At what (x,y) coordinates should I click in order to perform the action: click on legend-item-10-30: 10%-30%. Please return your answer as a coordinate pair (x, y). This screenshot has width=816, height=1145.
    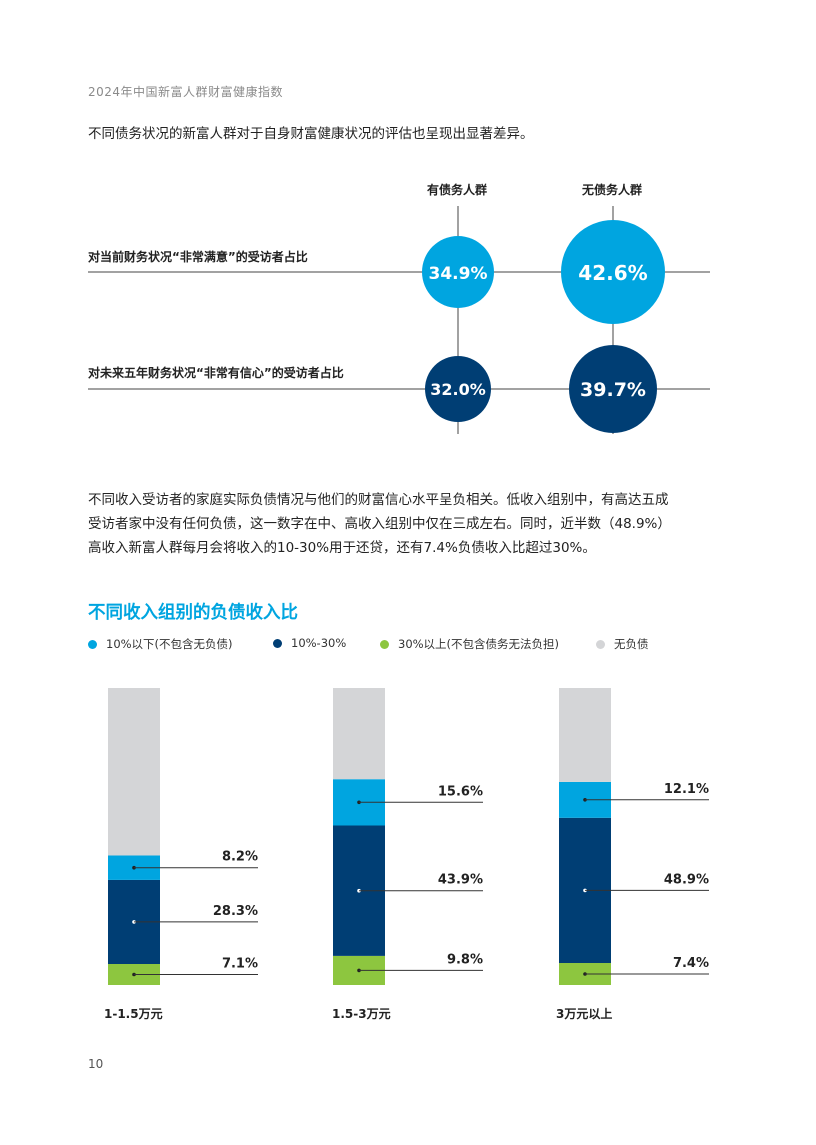
    Looking at the image, I should click on (309, 643).